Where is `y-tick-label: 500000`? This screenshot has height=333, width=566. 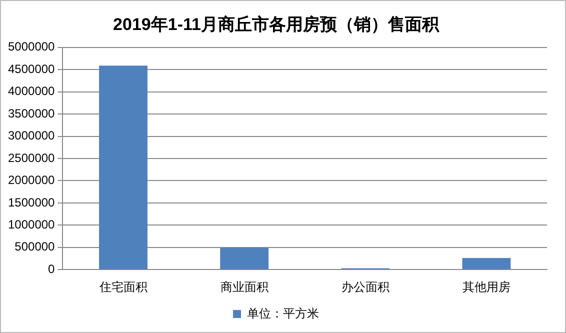
y-tick-label: 500000 is located at coordinates (35, 247).